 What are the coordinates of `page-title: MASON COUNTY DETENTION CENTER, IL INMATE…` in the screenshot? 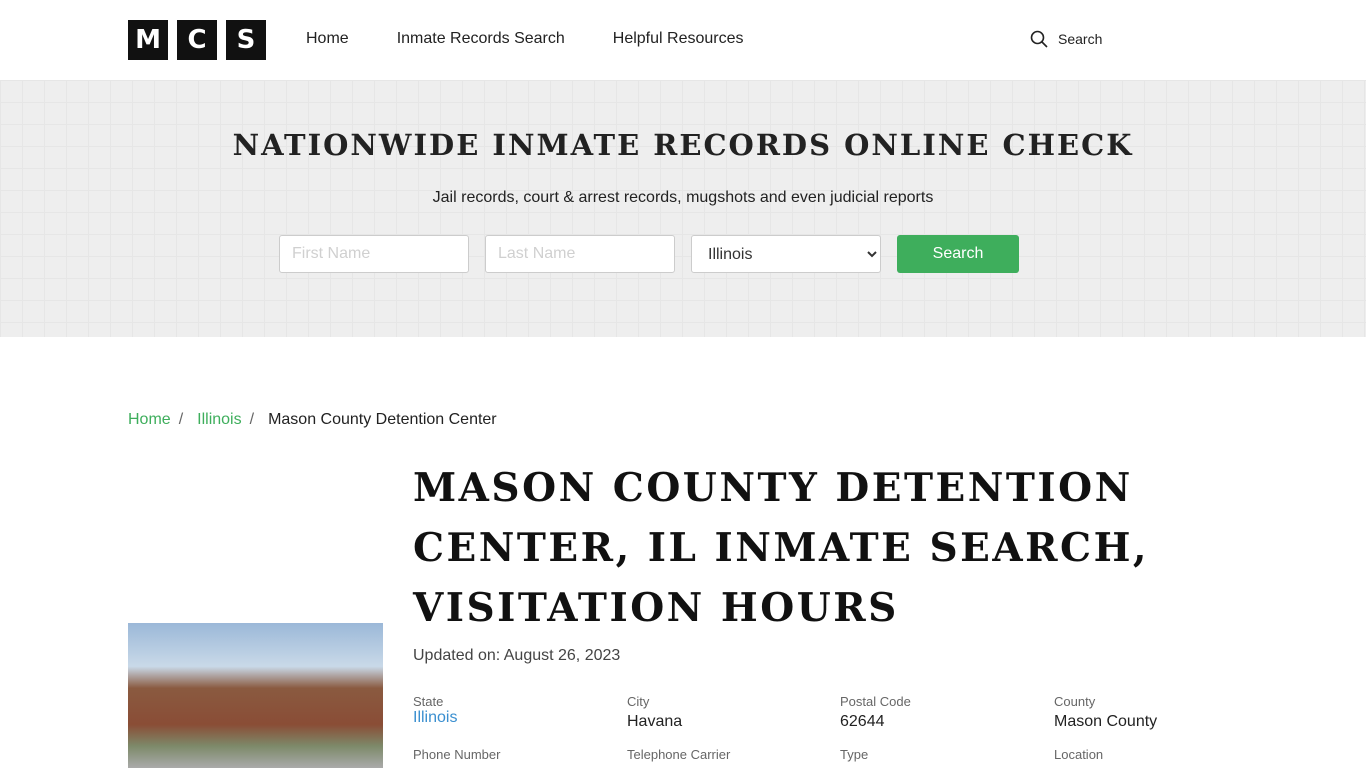 It's located at (781, 548).